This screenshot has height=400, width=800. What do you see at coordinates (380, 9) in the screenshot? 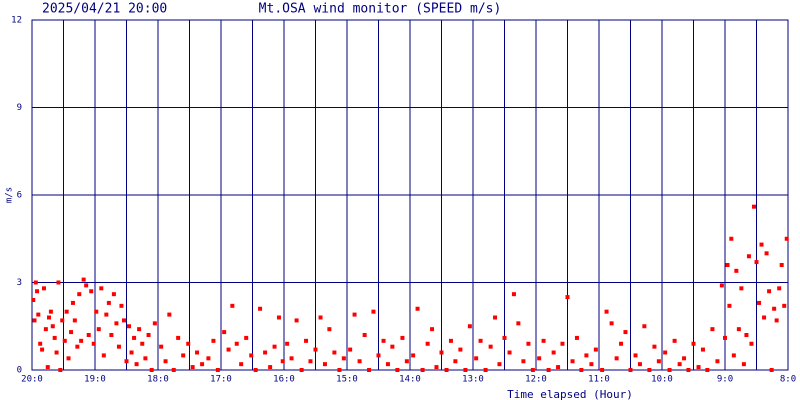
I see `chart-title: Mt.OSA wind monitor (SPEED m/s)` at bounding box center [380, 9].